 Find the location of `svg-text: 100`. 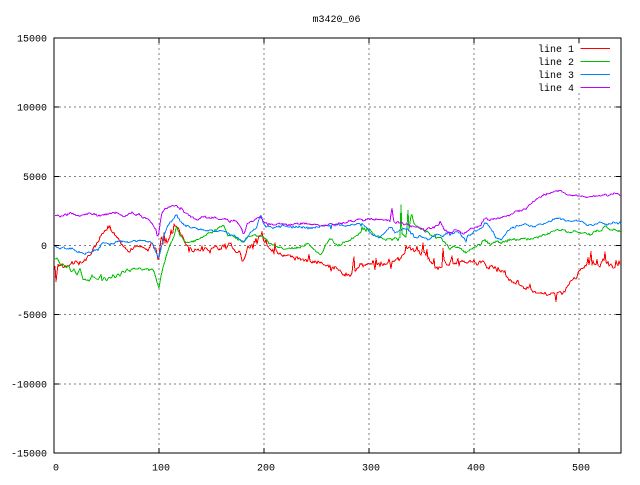

svg-text: 100 is located at coordinates (161, 469).